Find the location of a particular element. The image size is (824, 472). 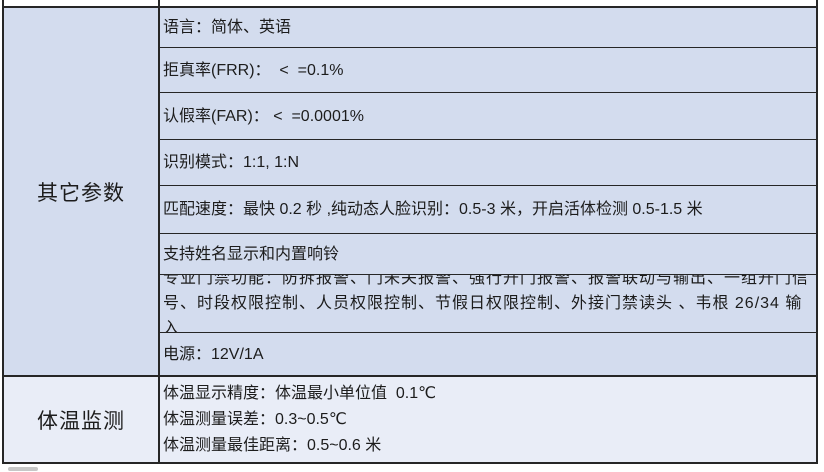

spec-row-far-text: 认假率(FAR)： < =0.0001% is located at coordinates (263, 116).